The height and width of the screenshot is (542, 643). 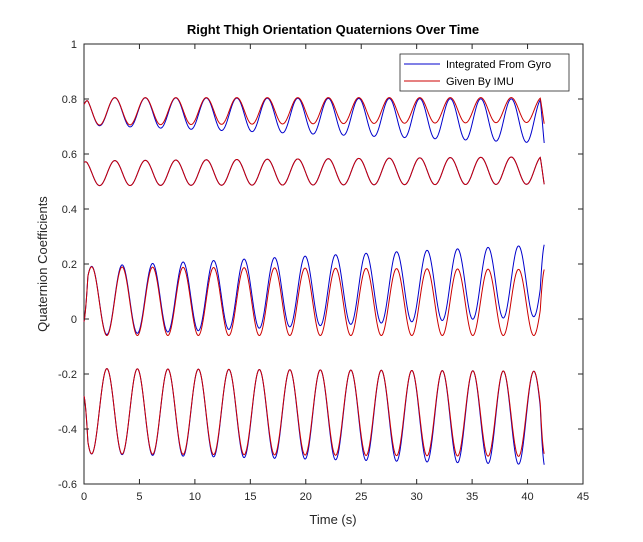 I want to click on x-tick-label: 40, so click(x=527, y=497).